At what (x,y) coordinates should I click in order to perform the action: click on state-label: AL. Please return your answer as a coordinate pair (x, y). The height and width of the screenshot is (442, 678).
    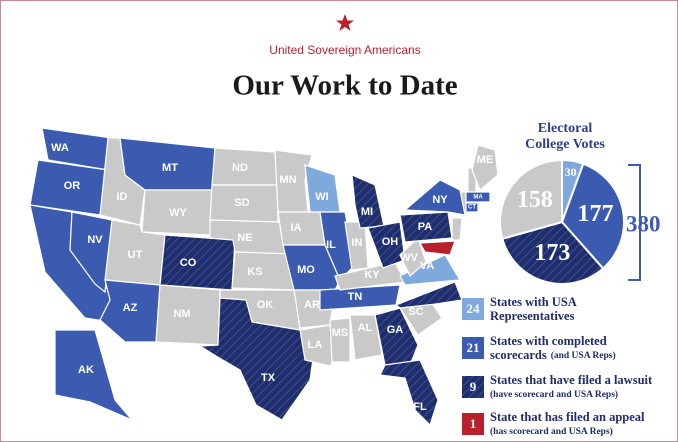
    Looking at the image, I should click on (365, 328).